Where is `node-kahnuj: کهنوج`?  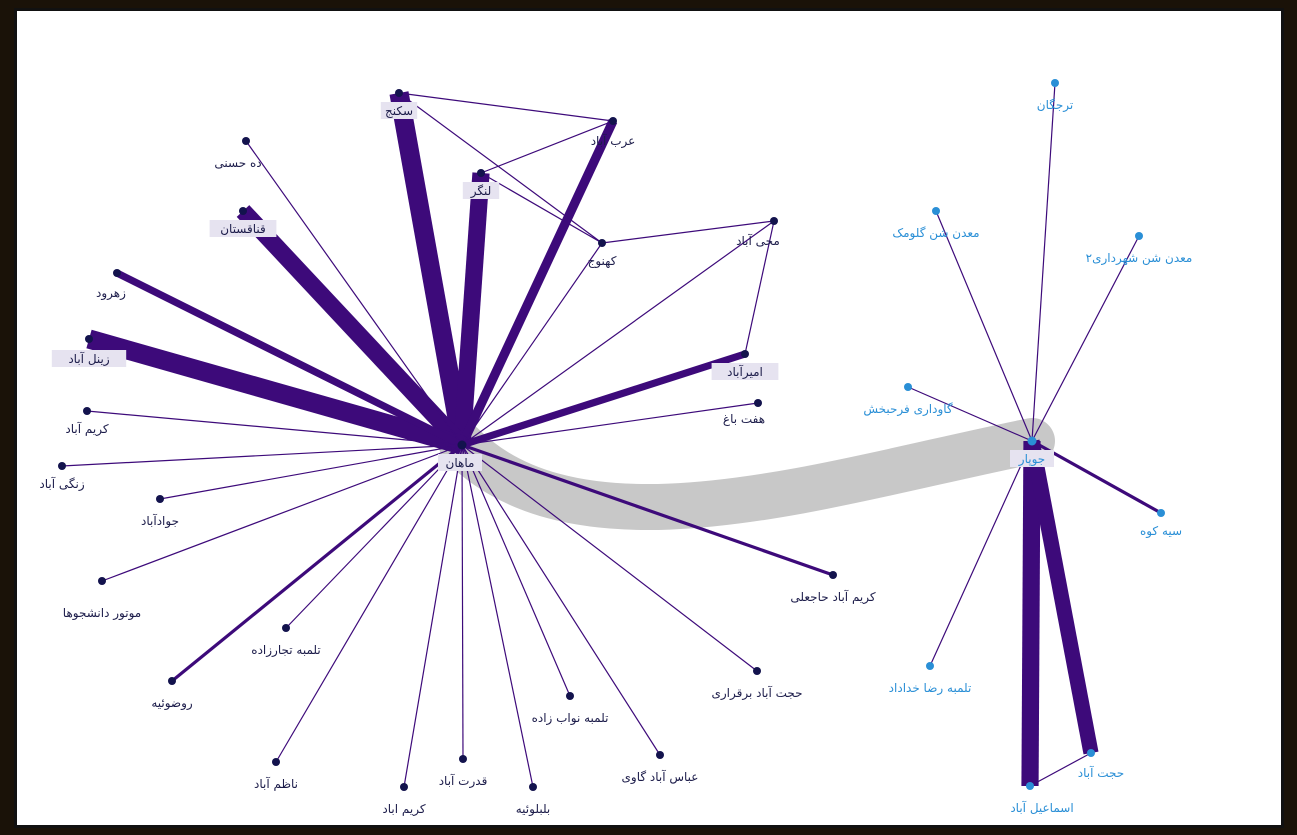 node-kahnuj: کهنوج is located at coordinates (602, 254).